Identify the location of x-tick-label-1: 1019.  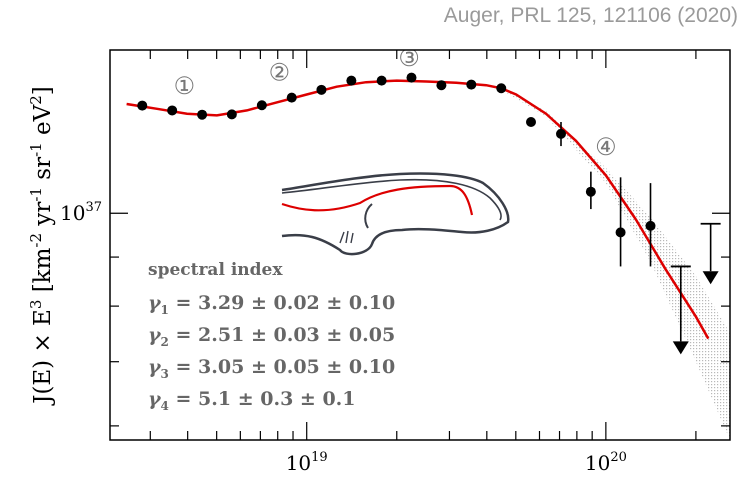
(307, 462).